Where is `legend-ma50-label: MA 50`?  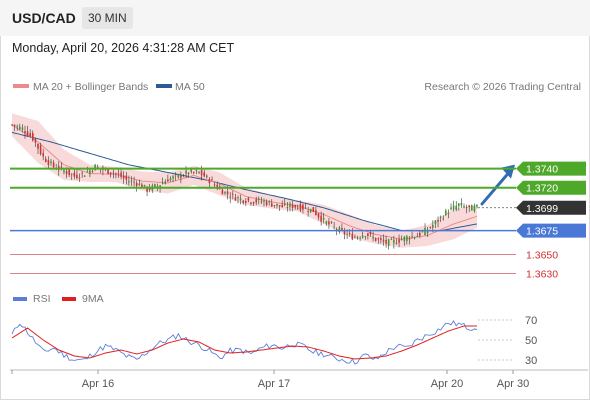
legend-ma50-label: MA 50 is located at coordinates (190, 87).